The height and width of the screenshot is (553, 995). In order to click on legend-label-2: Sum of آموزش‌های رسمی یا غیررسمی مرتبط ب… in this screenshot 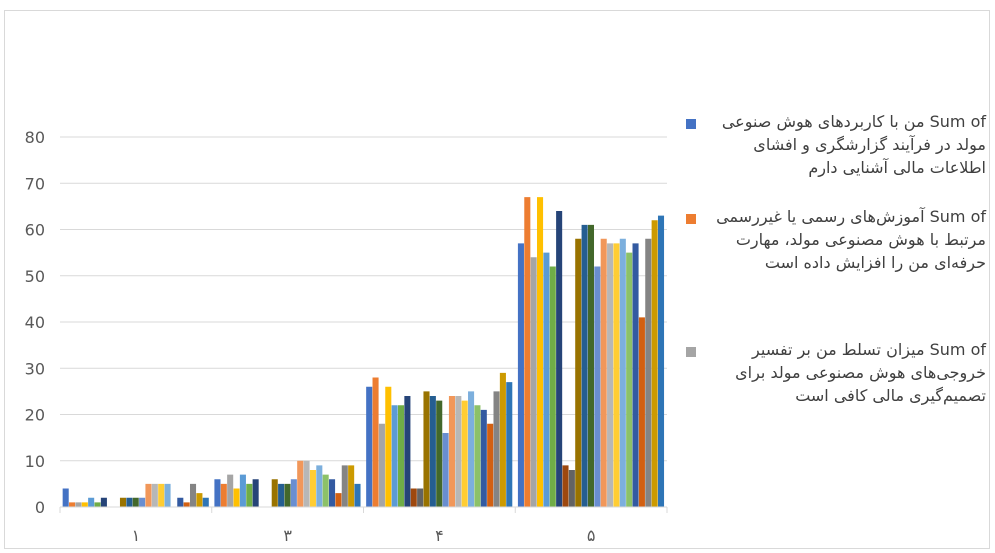, I will do `click(843, 239)`.